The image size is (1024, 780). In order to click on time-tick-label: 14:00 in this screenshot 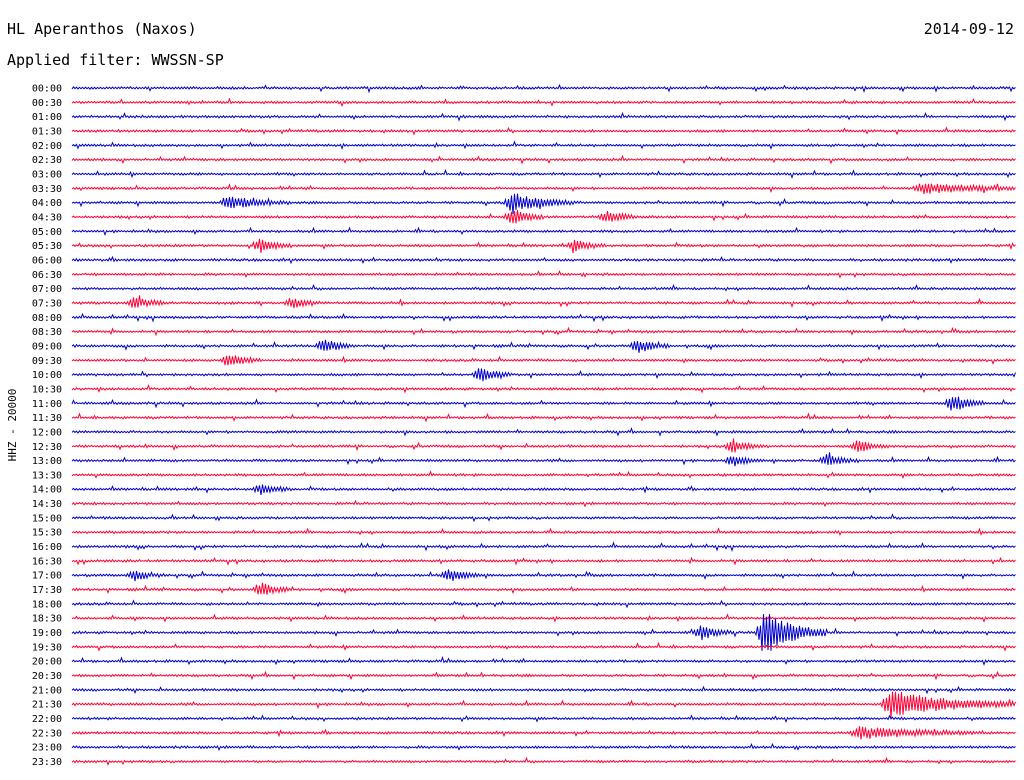, I will do `click(47, 490)`.